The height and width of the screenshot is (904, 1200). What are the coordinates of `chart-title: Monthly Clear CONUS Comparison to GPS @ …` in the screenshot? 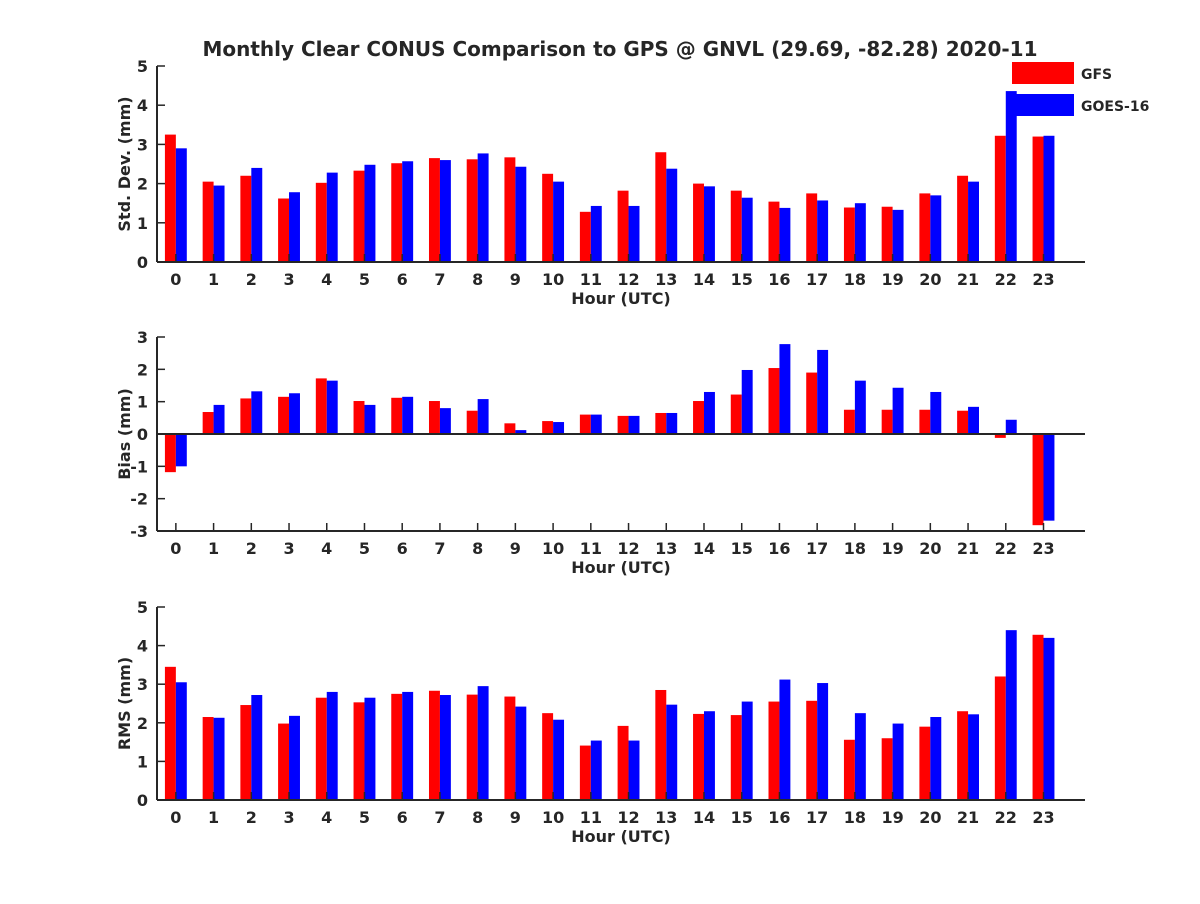 It's located at (619, 49).